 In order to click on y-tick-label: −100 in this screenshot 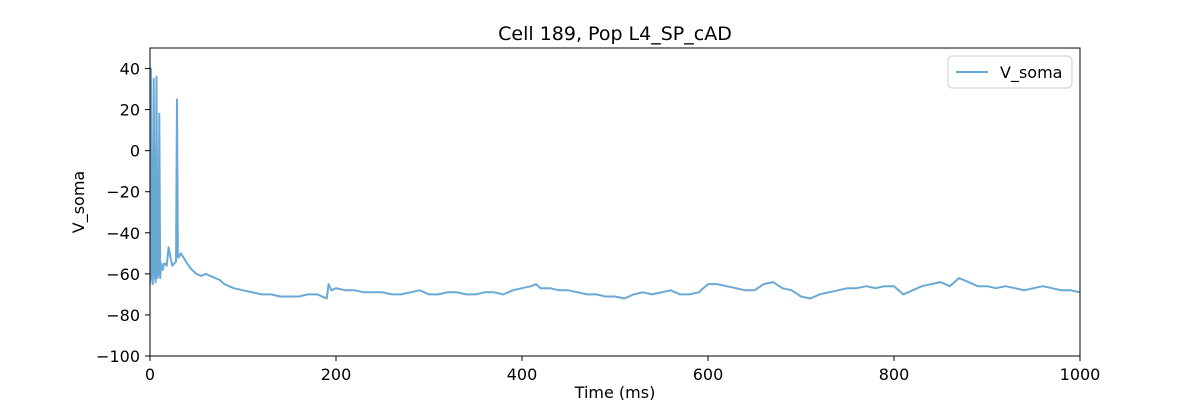, I will do `click(118, 356)`.